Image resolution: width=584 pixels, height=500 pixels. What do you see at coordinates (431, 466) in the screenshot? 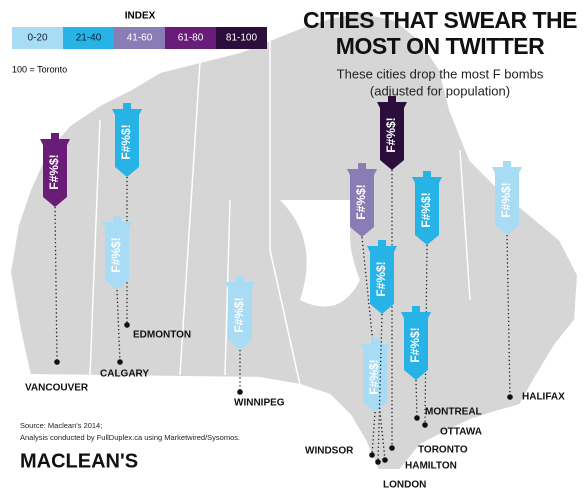
I see `city-label: HAMILTON` at bounding box center [431, 466].